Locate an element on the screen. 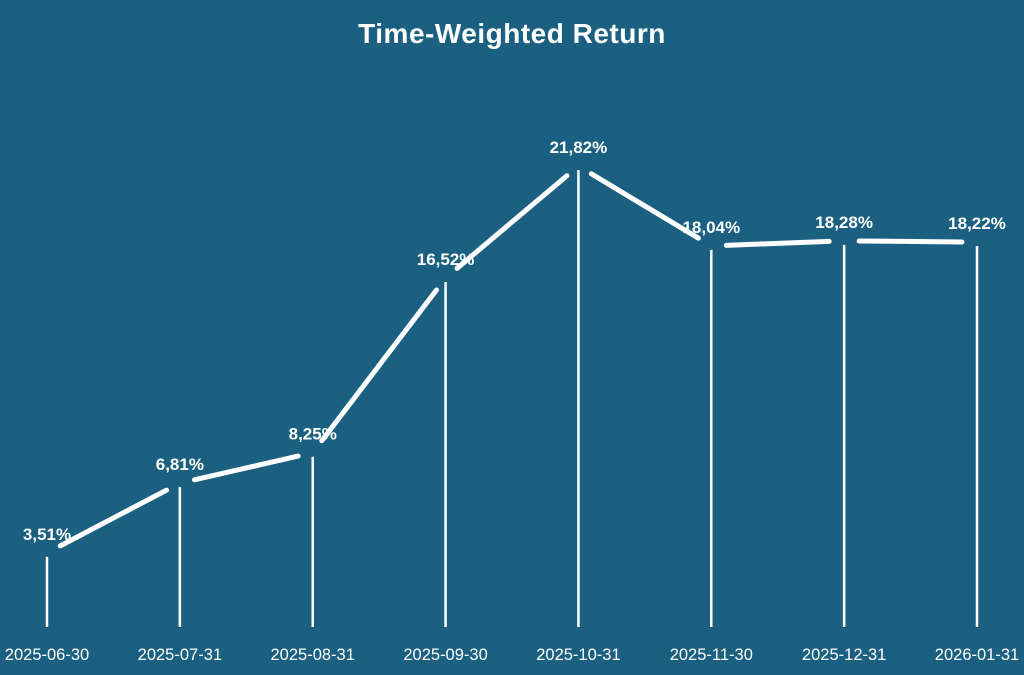  value-label-2026-01-31: 18,22% is located at coordinates (977, 223).